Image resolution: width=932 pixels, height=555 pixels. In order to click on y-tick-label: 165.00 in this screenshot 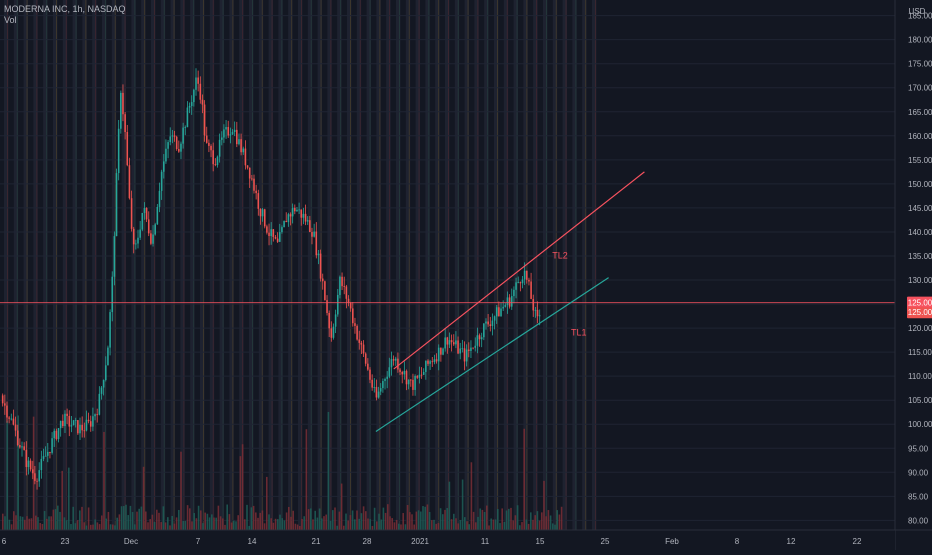, I will do `click(920, 112)`.